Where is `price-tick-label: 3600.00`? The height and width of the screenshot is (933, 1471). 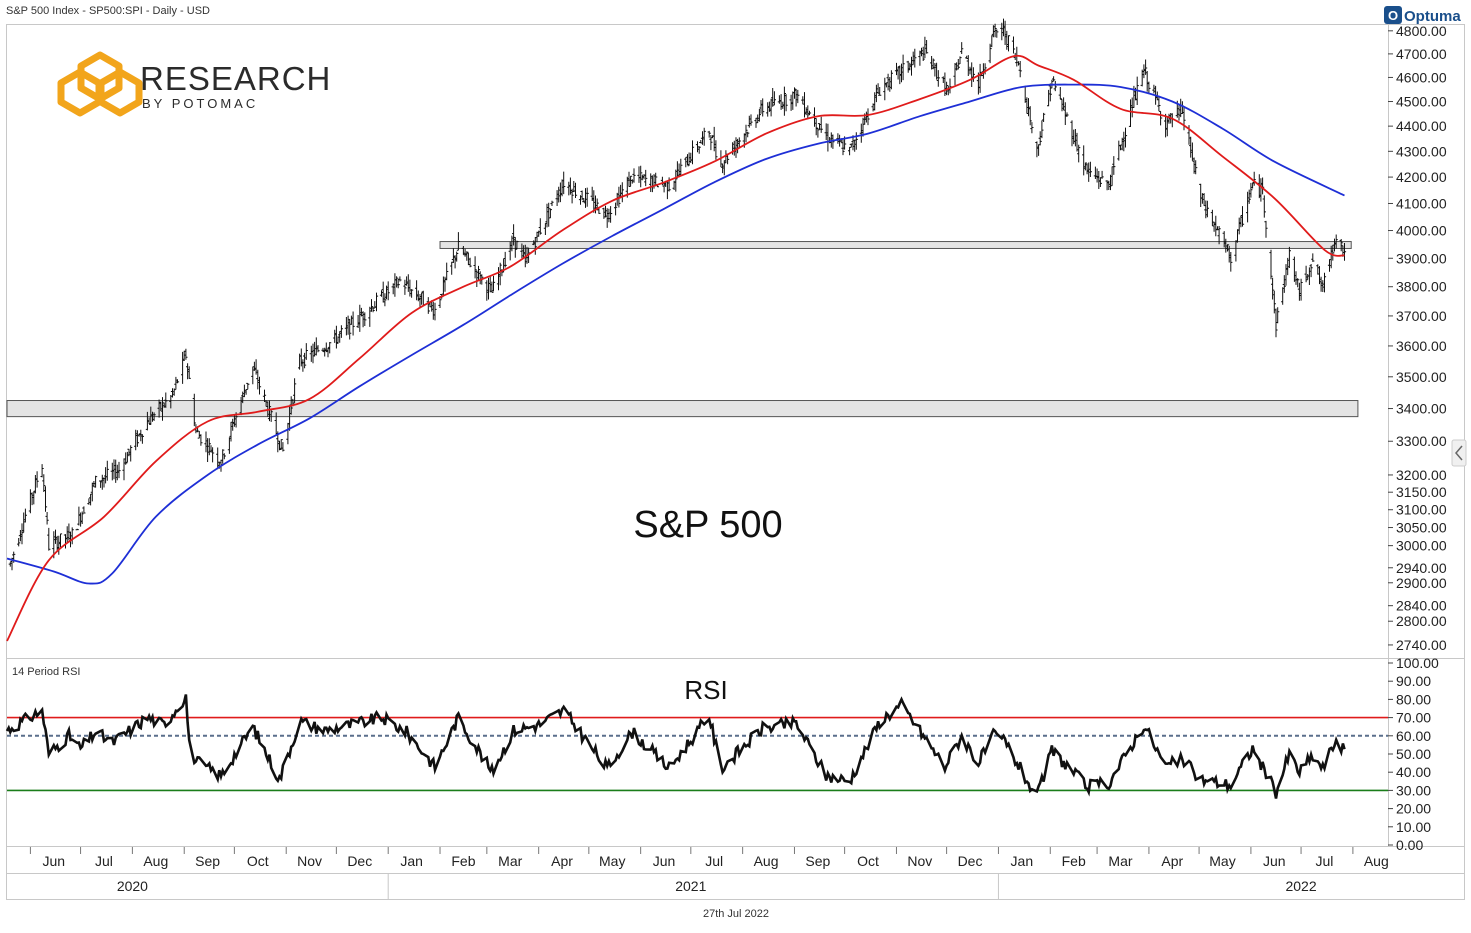
price-tick-label: 3600.00 is located at coordinates (1421, 346).